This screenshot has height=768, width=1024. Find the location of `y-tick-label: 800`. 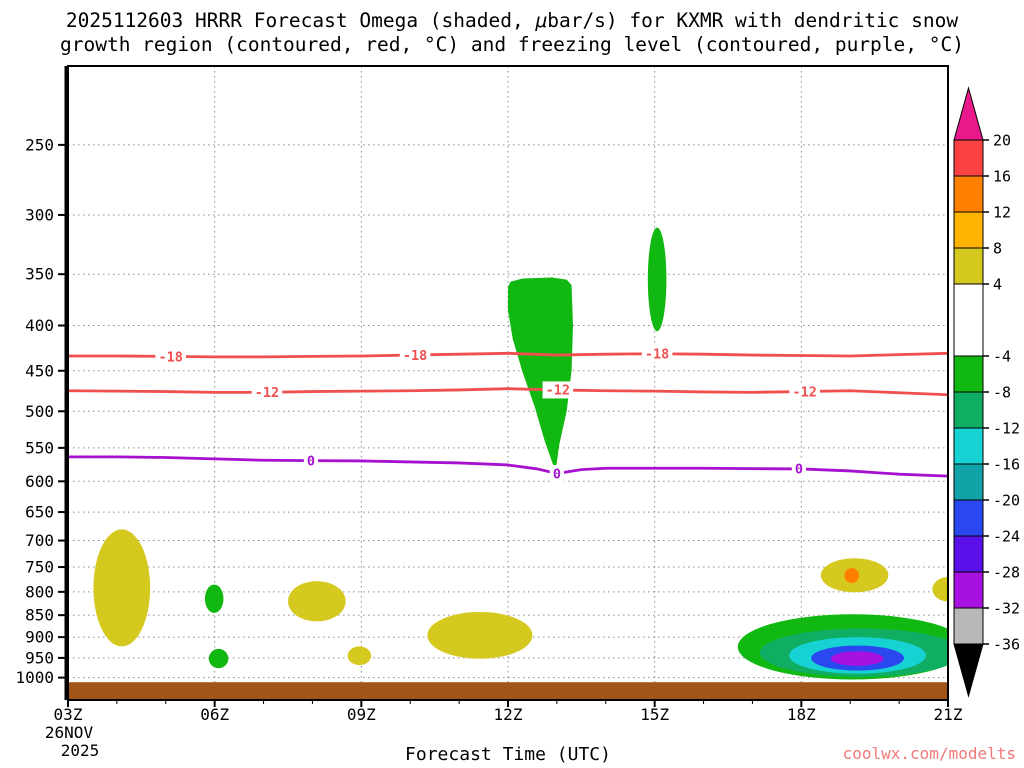

y-tick-label: 800 is located at coordinates (39, 591).